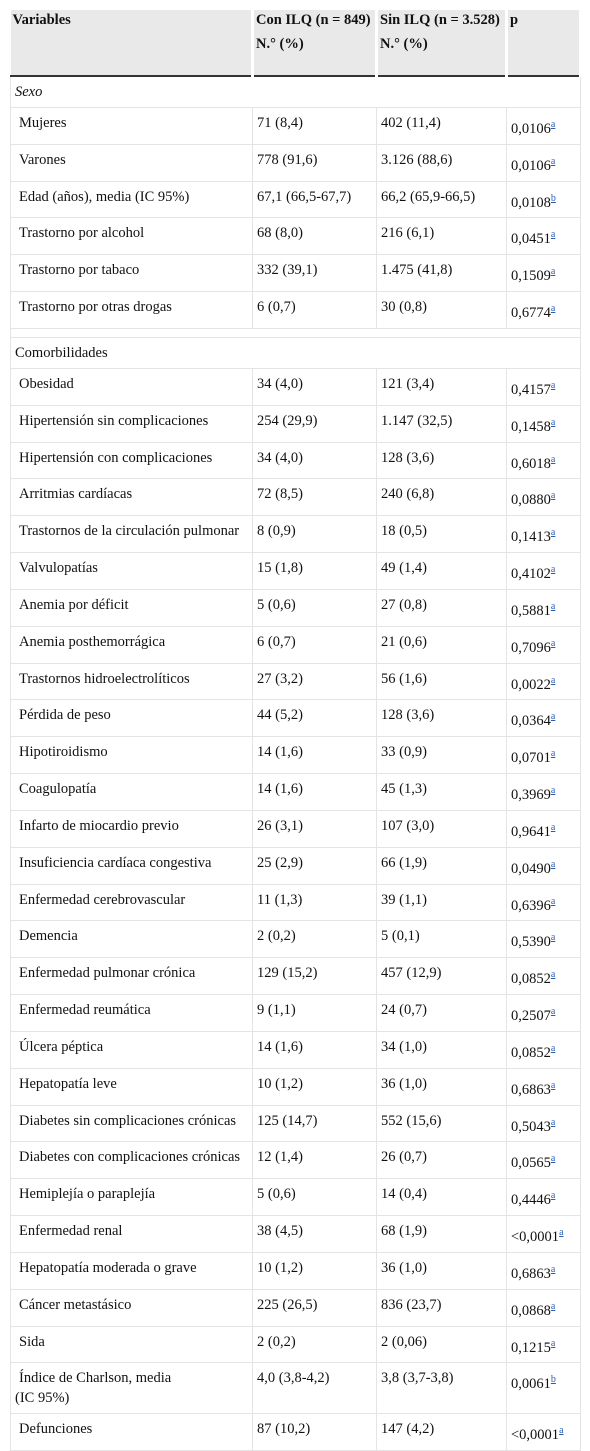 The height and width of the screenshot is (1451, 590). What do you see at coordinates (543, 460) in the screenshot?
I see `p-cell: 0,6018a` at bounding box center [543, 460].